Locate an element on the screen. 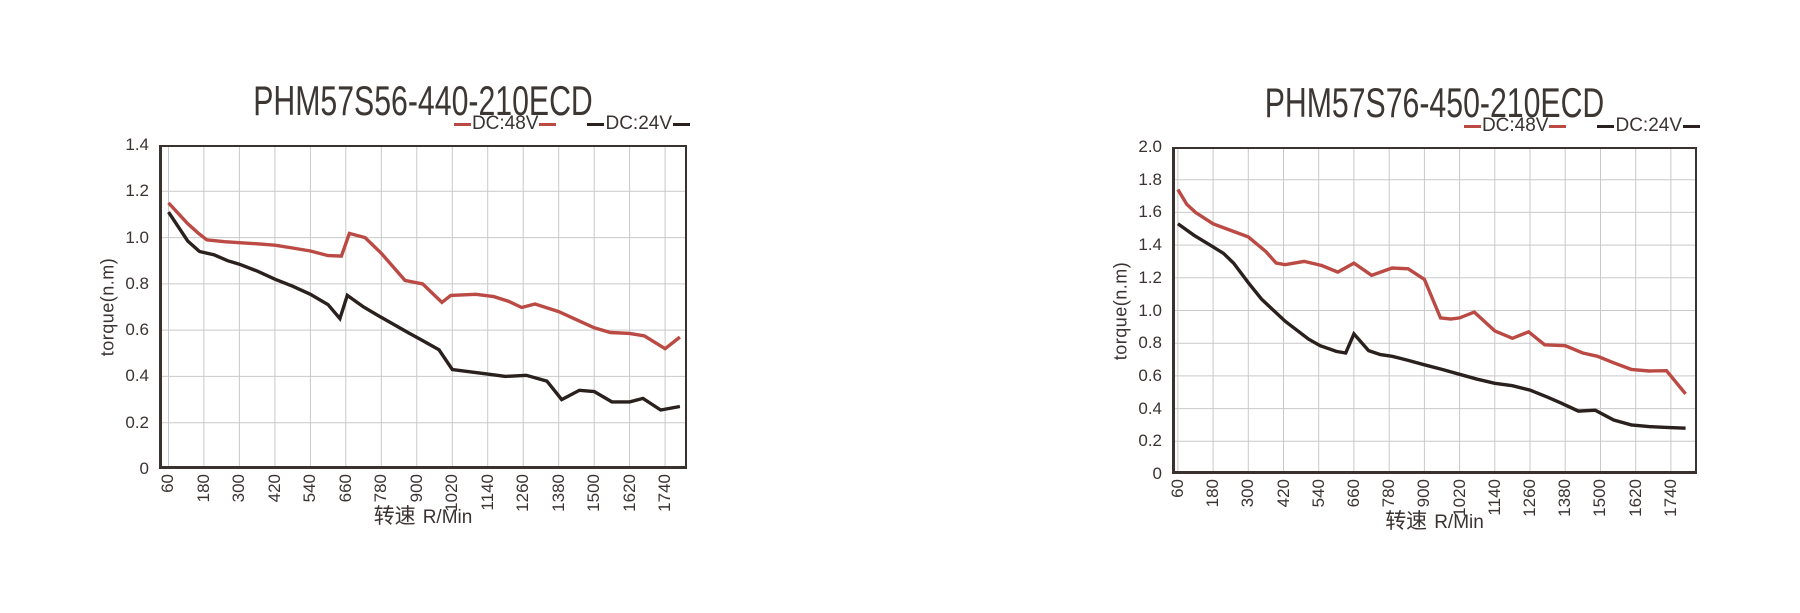 The height and width of the screenshot is (613, 1800). y-tick-label: 2.0 is located at coordinates (1150, 146).